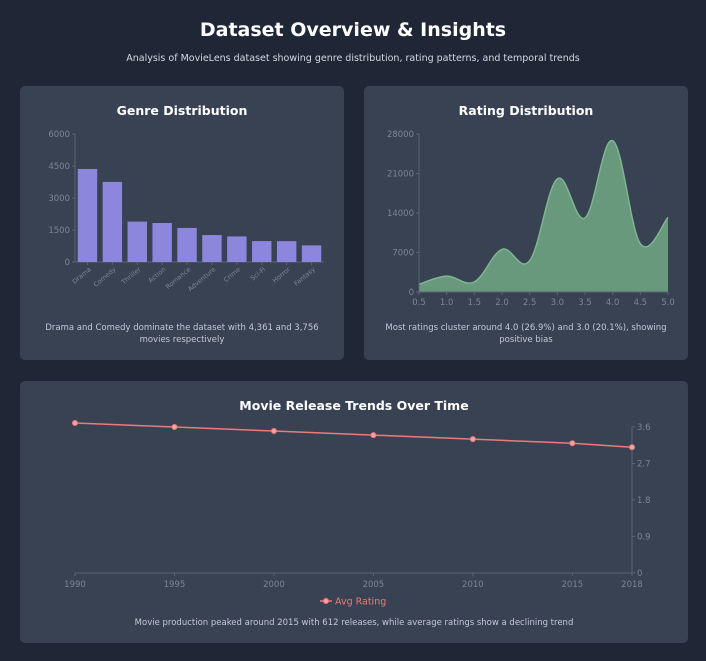  What do you see at coordinates (530, 303) in the screenshot?
I see `x-tick-label: 2.5` at bounding box center [530, 303].